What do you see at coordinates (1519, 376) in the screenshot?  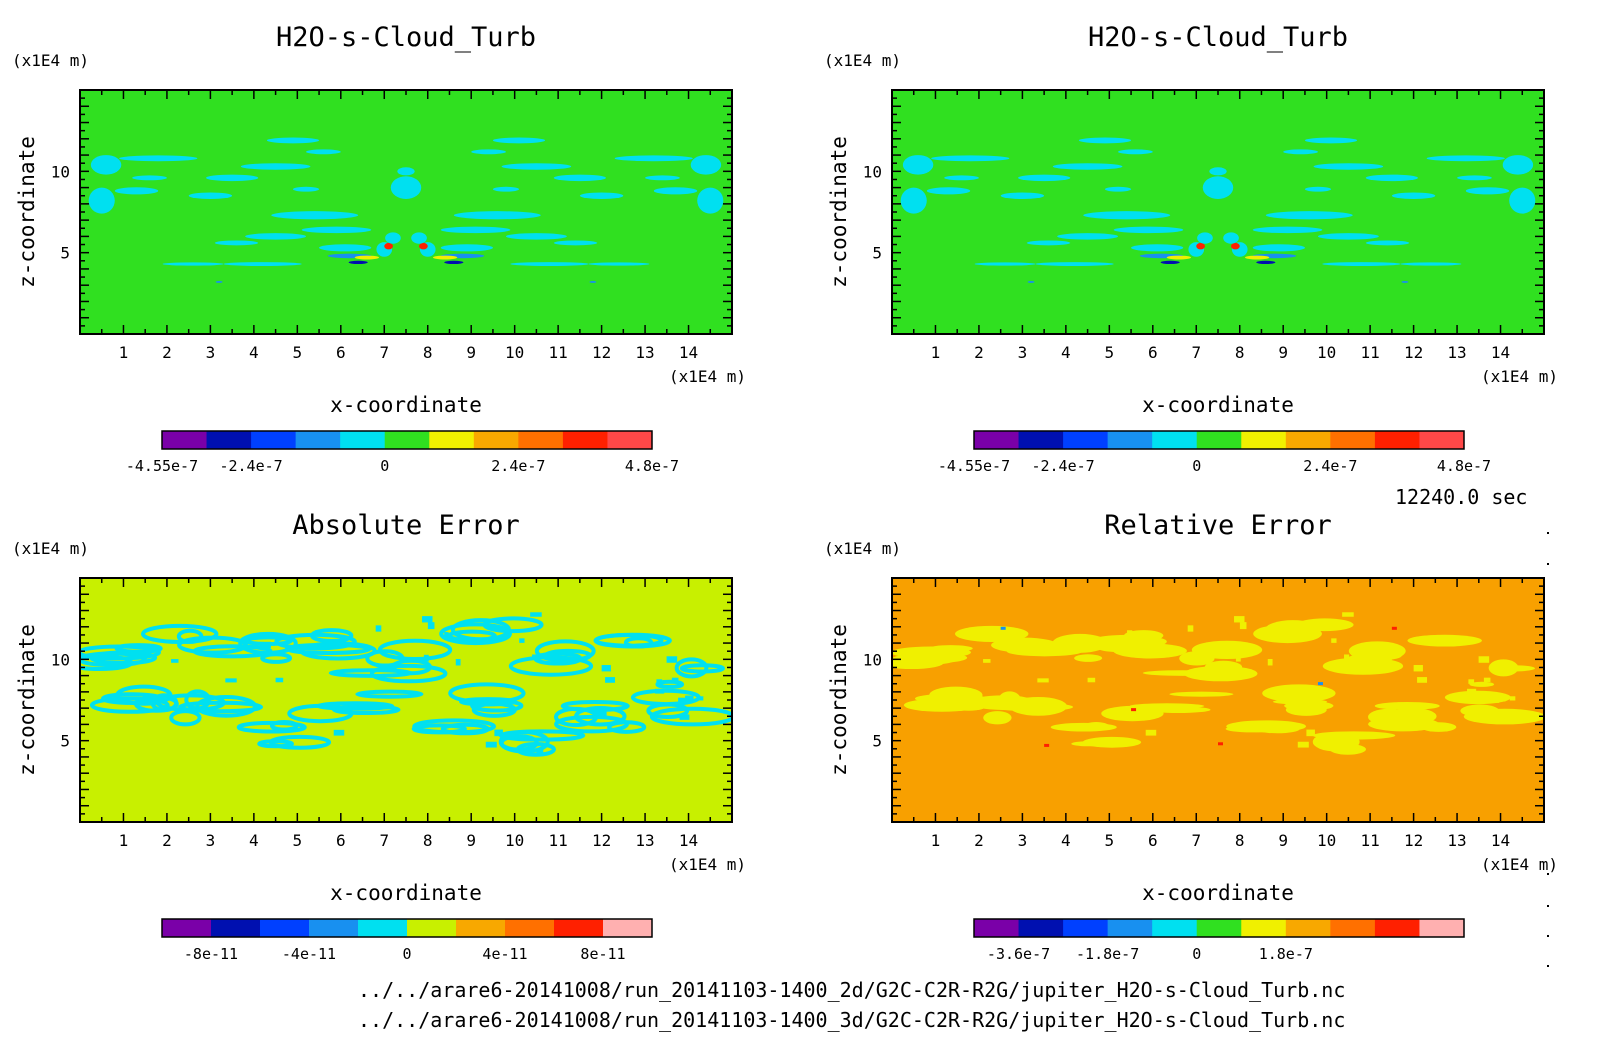 I see `x-unit-label: (x1E4 m)` at bounding box center [1519, 376].